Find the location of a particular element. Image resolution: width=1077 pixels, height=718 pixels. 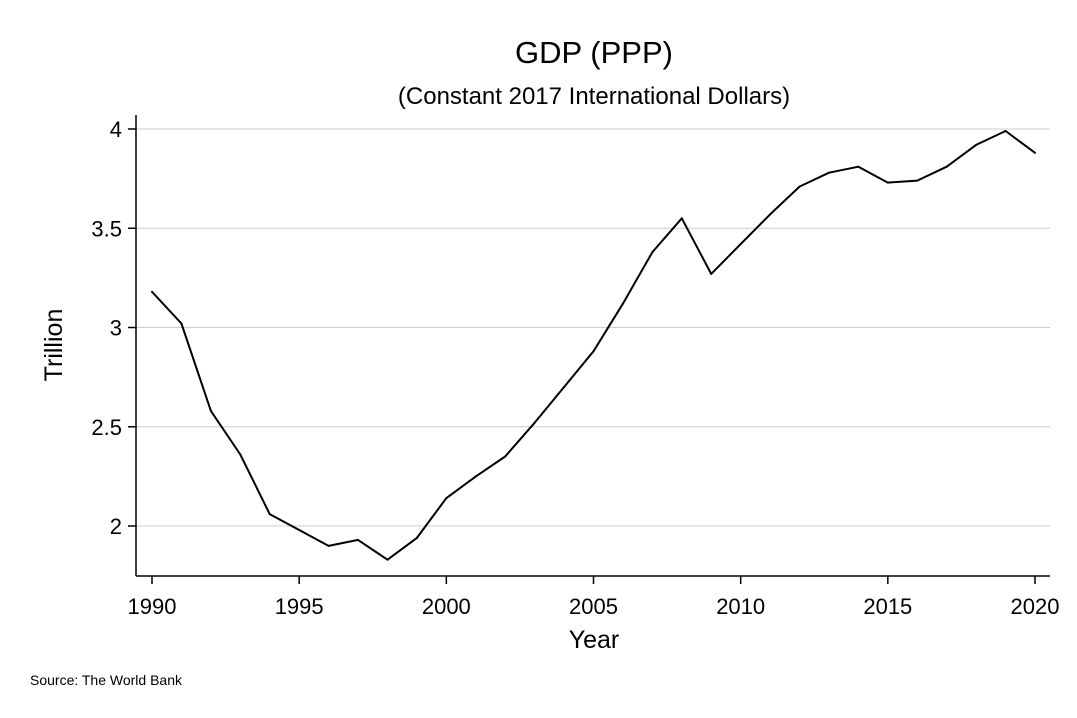

y-tick-label: 3 is located at coordinates (116, 328).